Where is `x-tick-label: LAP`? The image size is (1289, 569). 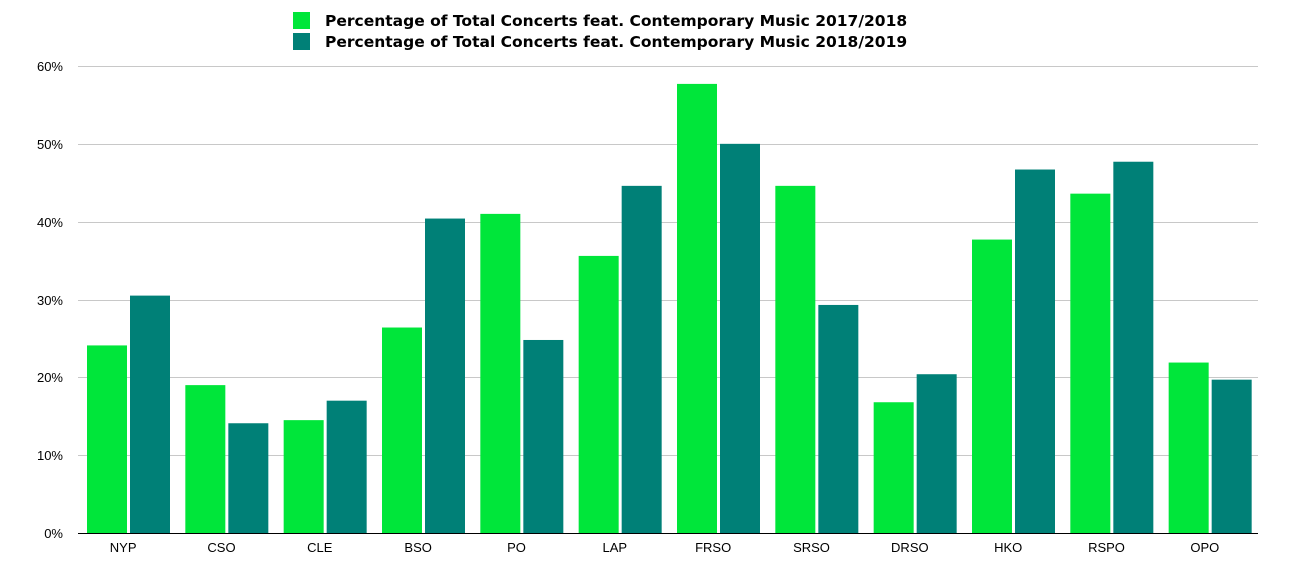 x-tick-label: LAP is located at coordinates (615, 547).